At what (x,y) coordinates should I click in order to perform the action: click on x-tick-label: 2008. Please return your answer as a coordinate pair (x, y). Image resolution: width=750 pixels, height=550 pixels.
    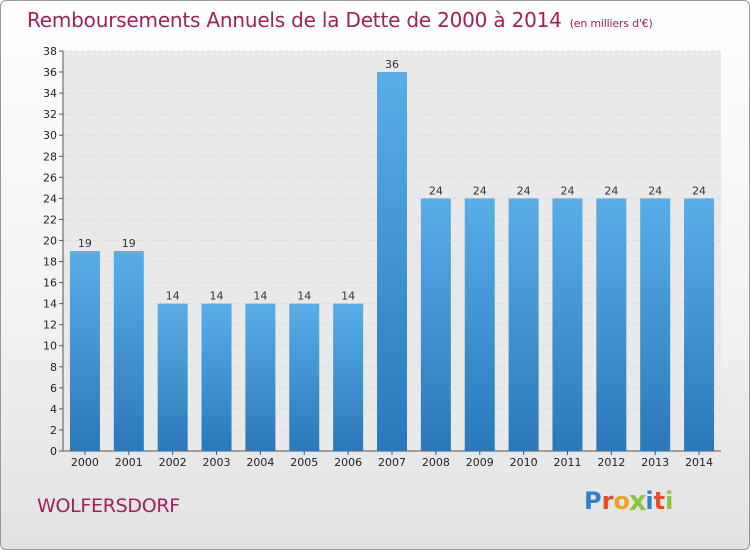
    Looking at the image, I should click on (436, 462).